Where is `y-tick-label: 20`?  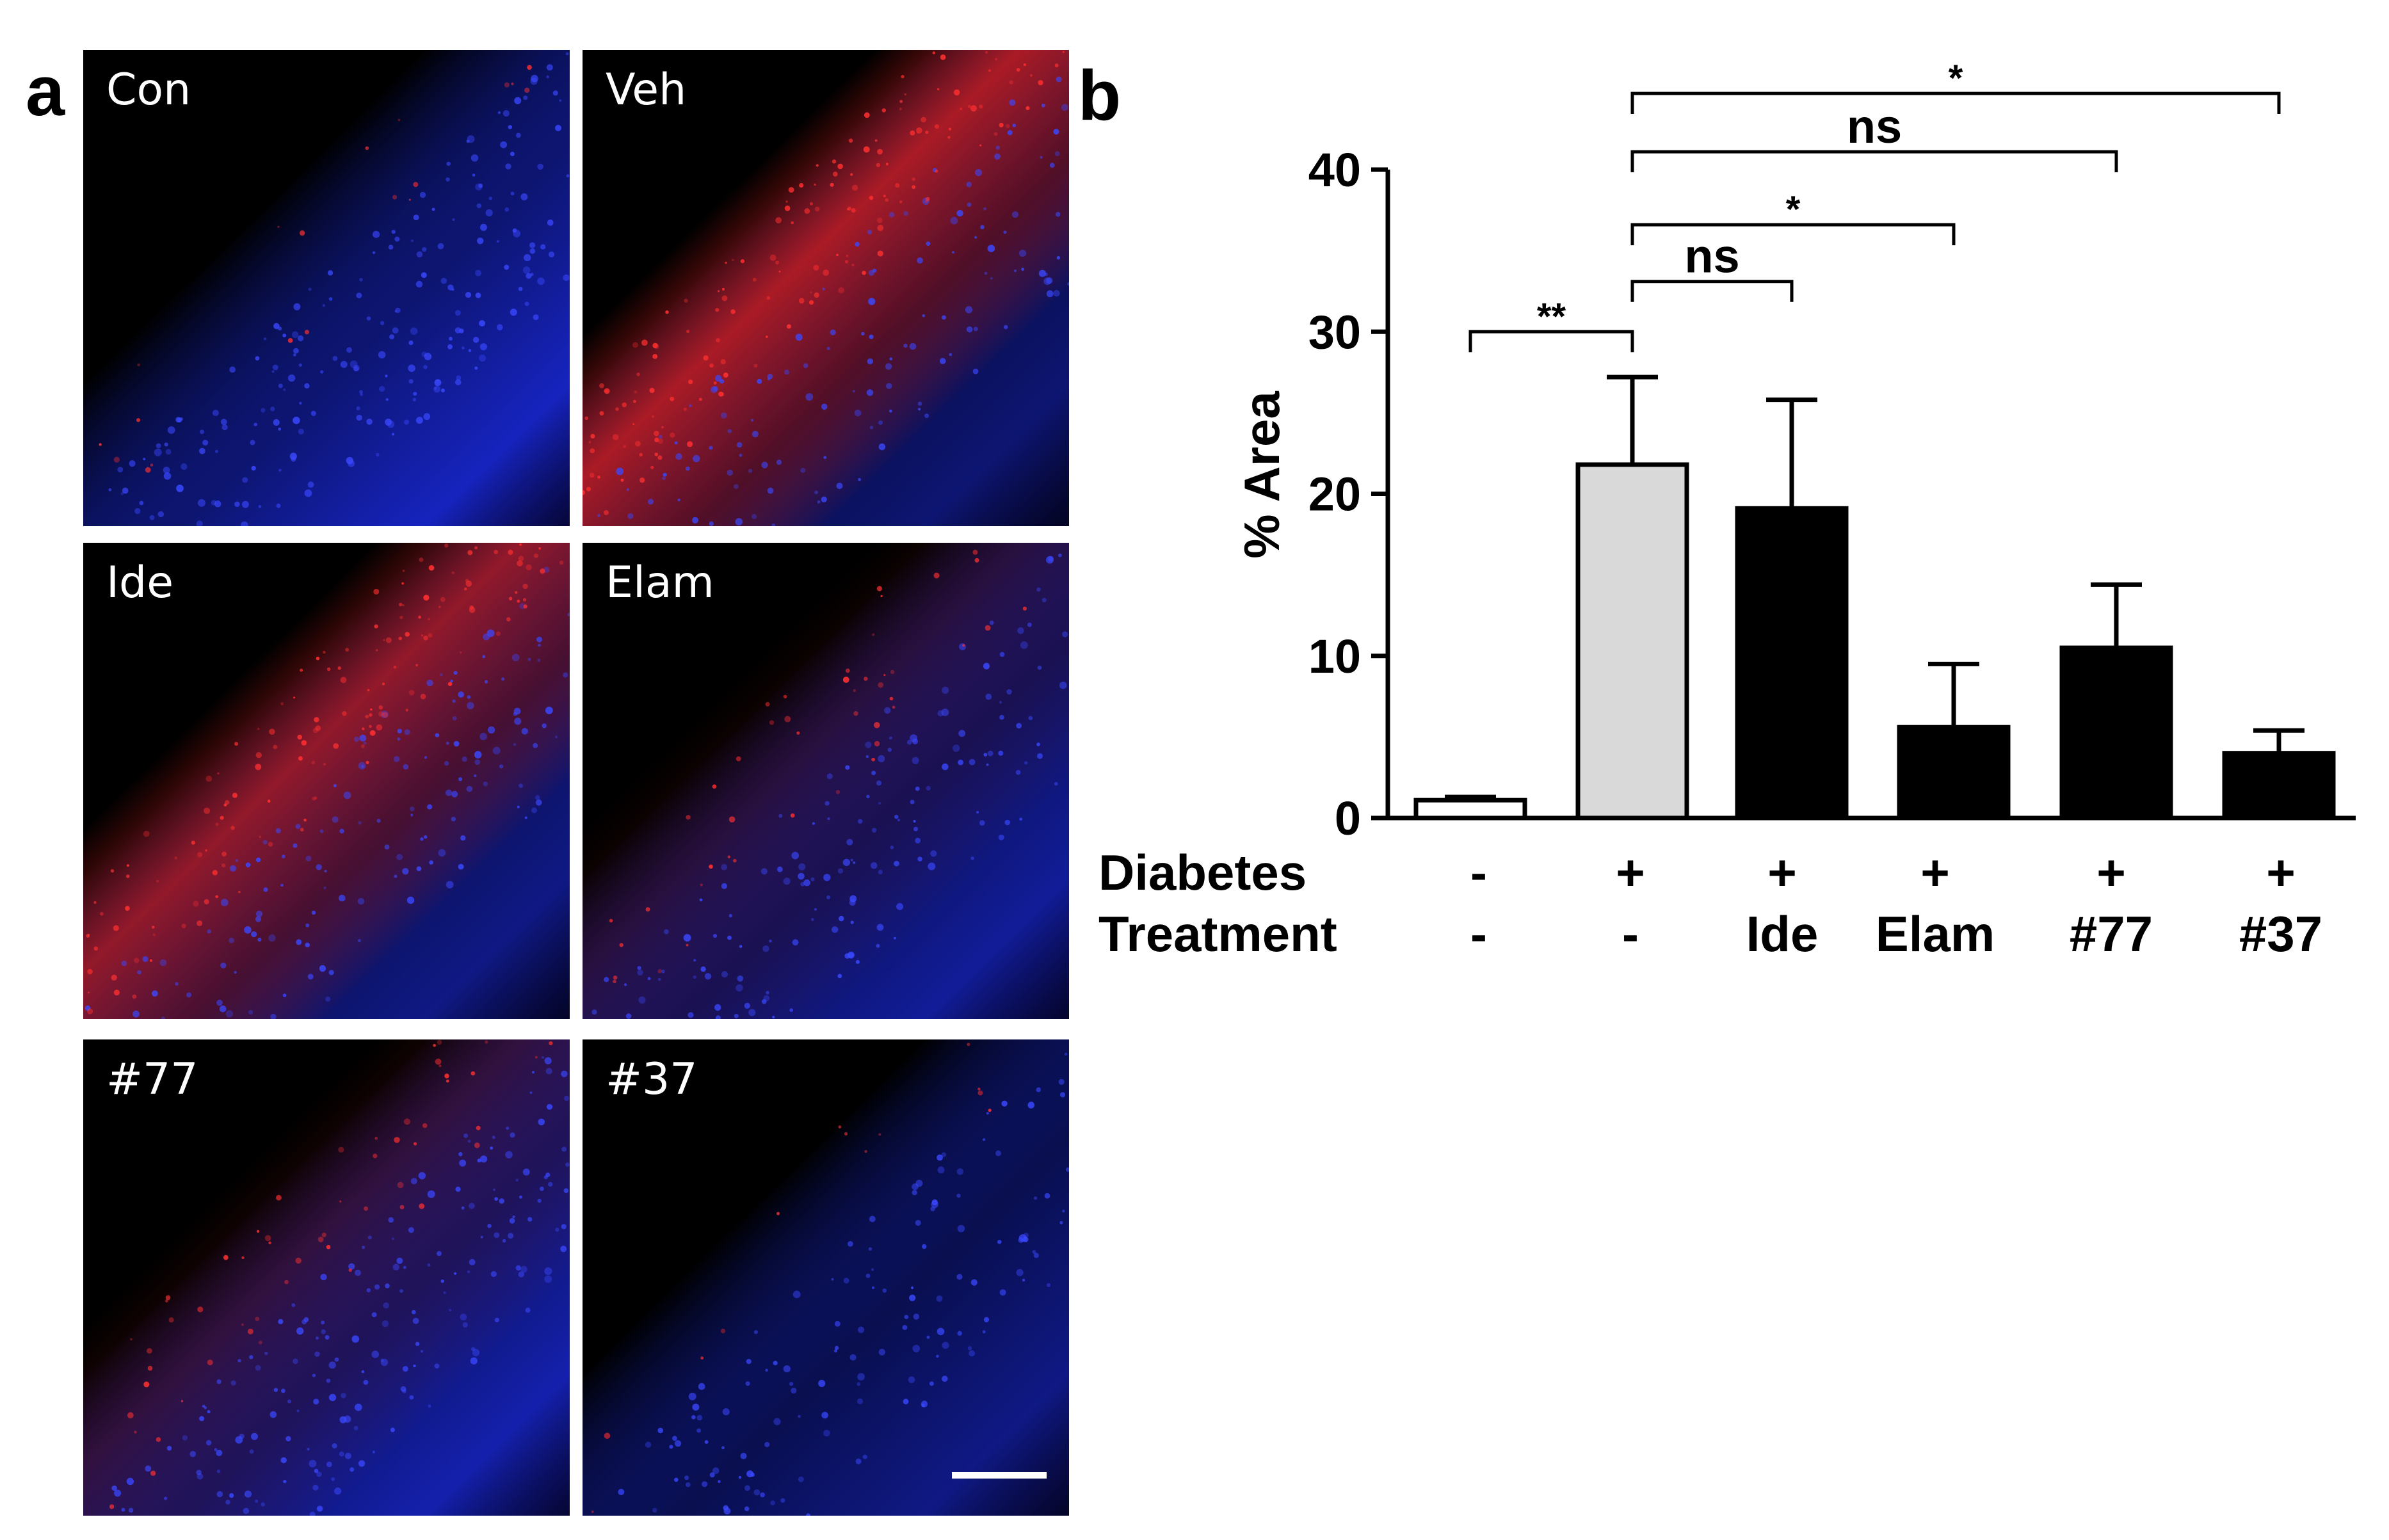 y-tick-label: 20 is located at coordinates (1334, 494).